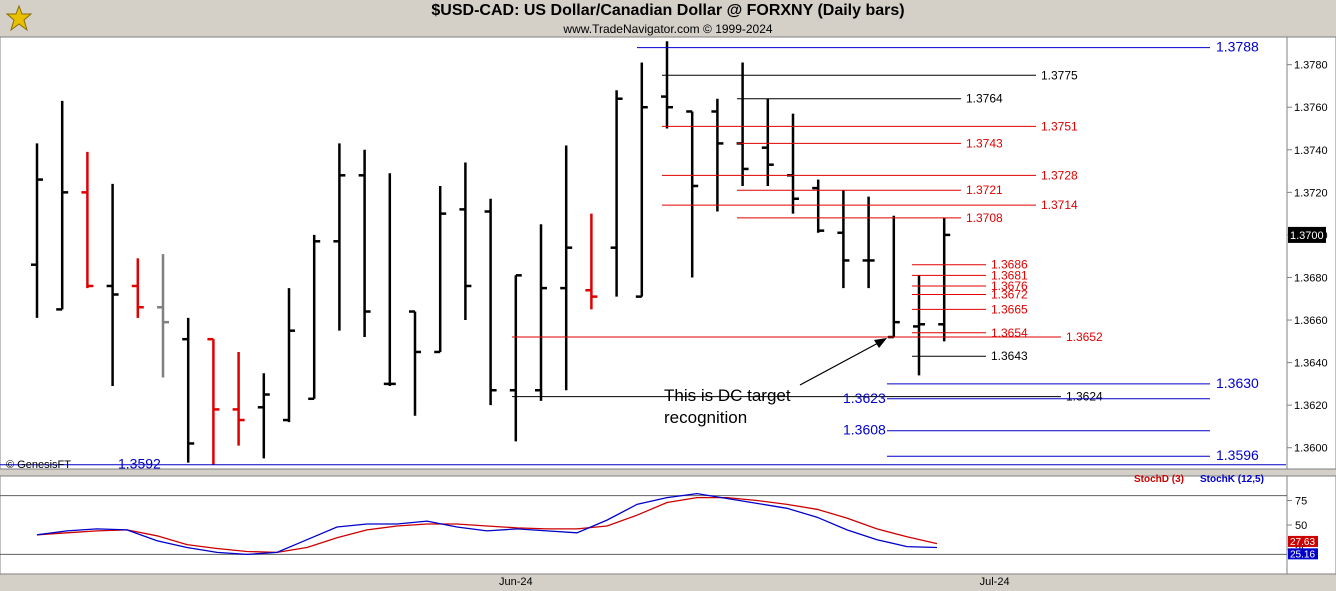 Image resolution: width=1336 pixels, height=591 pixels. What do you see at coordinates (1237, 383) in the screenshot?
I see `level-label: 1.3630` at bounding box center [1237, 383].